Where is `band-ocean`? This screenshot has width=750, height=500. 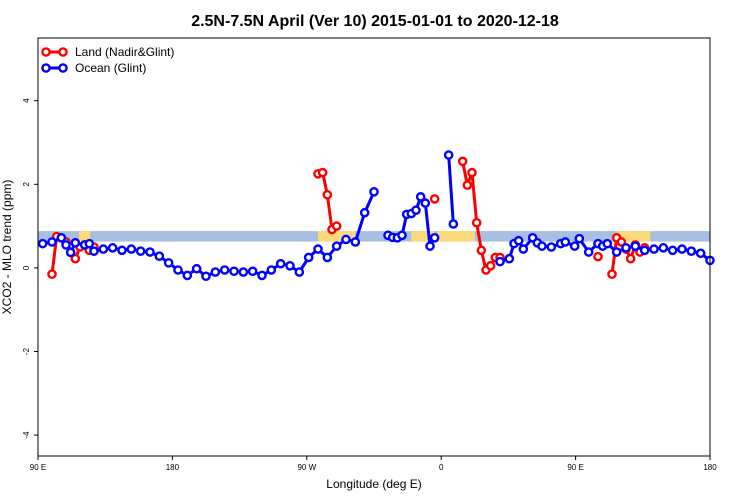
band-ocean is located at coordinates (374, 236).